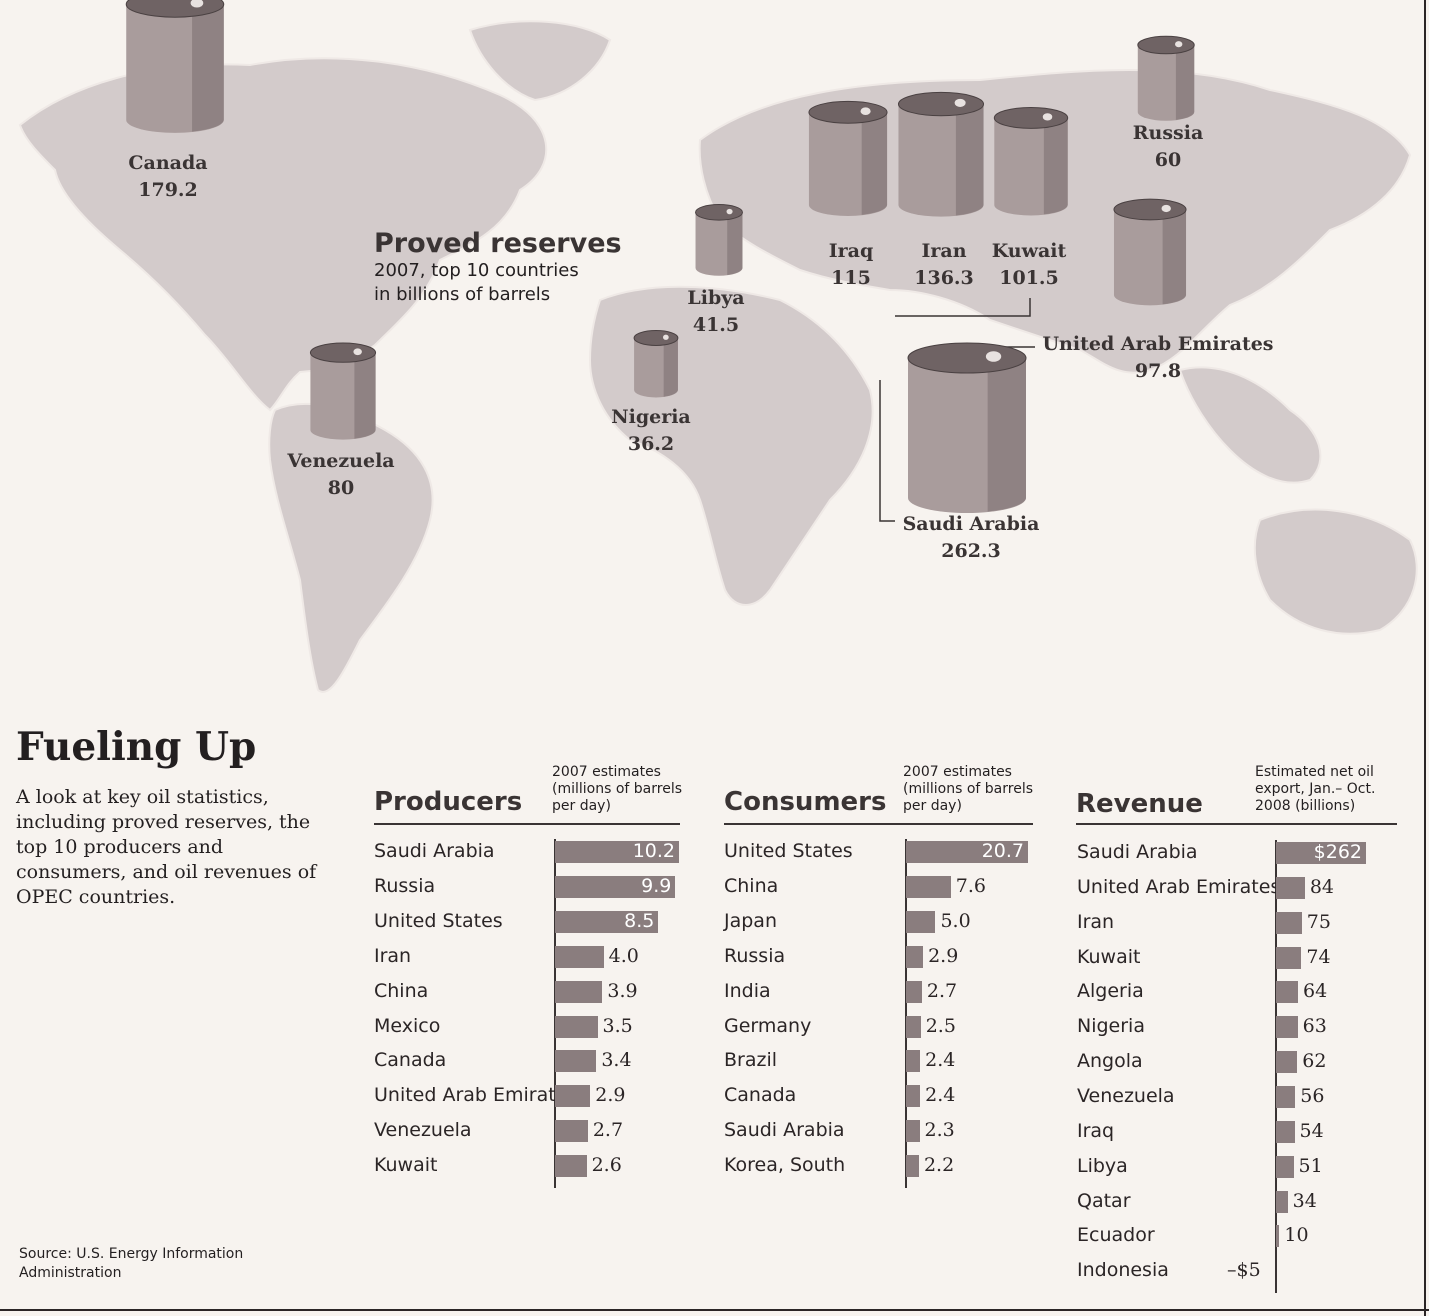 Image resolution: width=1429 pixels, height=1316 pixels. Describe the element at coordinates (941, 154) in the screenshot. I see `barrel-iran` at that location.